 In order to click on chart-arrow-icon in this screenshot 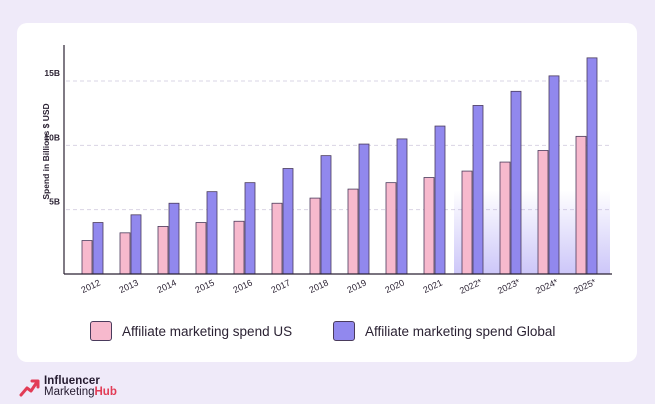, I will do `click(29, 388)`.